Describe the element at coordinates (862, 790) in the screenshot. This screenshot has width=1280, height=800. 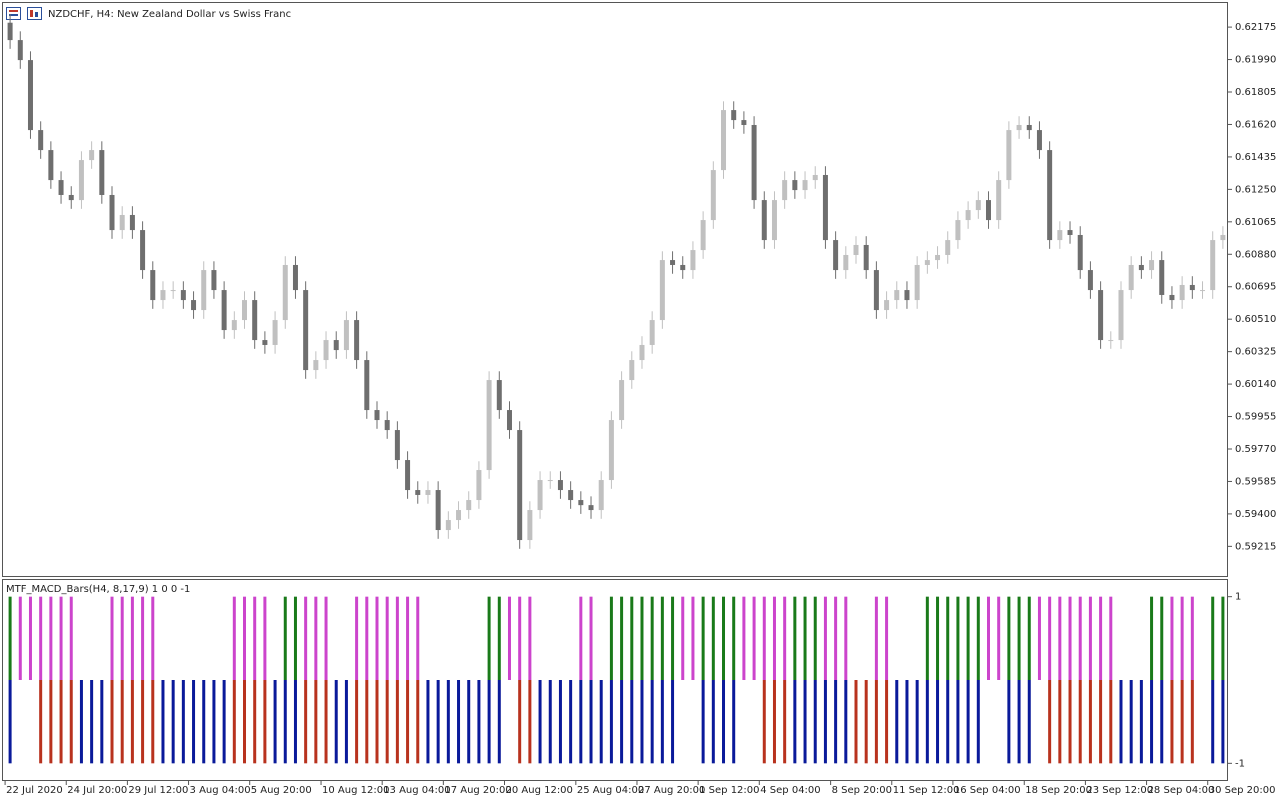
I see `x-tick-label: 8 Sep 20:00` at that location.